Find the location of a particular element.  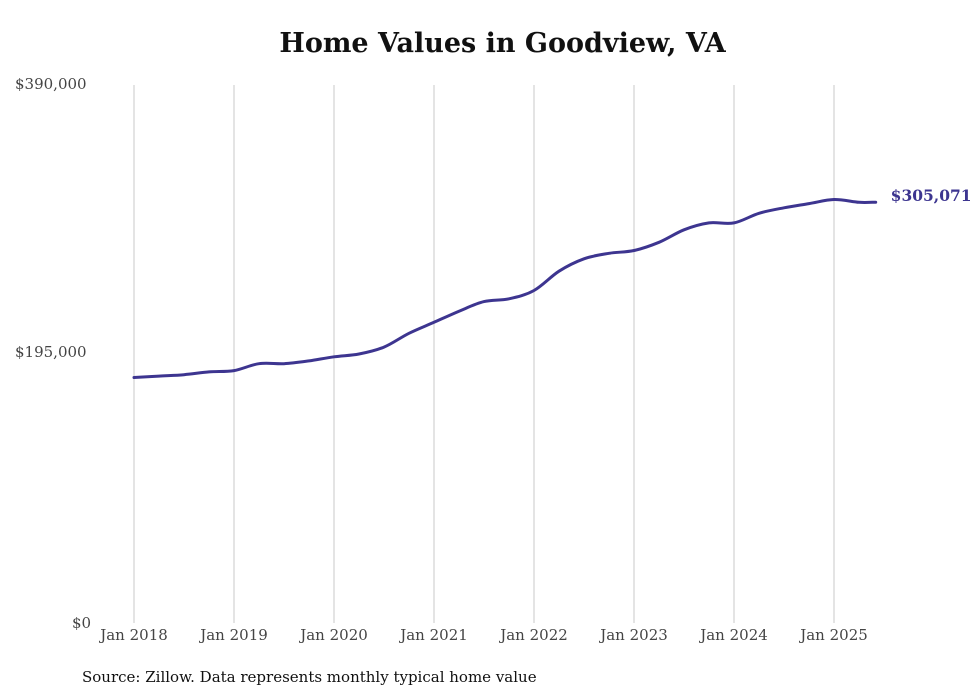

y-tick-label: $0 is located at coordinates (82, 623).